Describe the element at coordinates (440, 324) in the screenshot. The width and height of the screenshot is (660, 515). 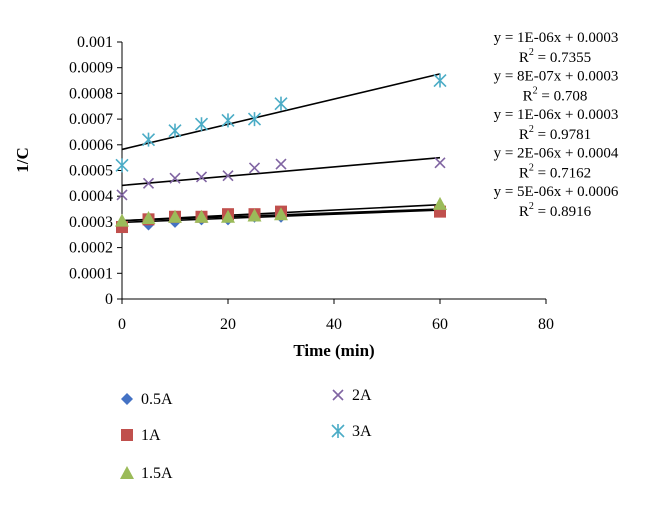
I see `x-tick-label: 60` at that location.